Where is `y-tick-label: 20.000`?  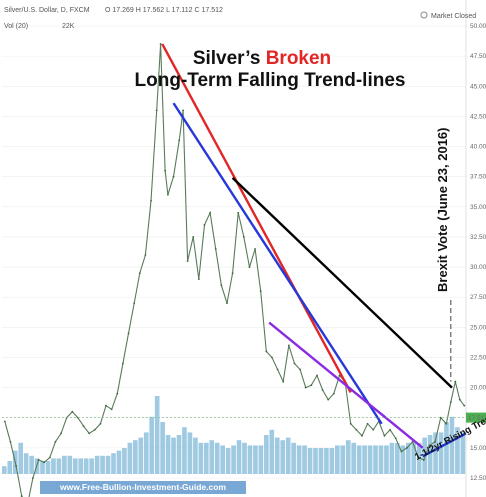
y-tick-label: 20.000 is located at coordinates (478, 388).